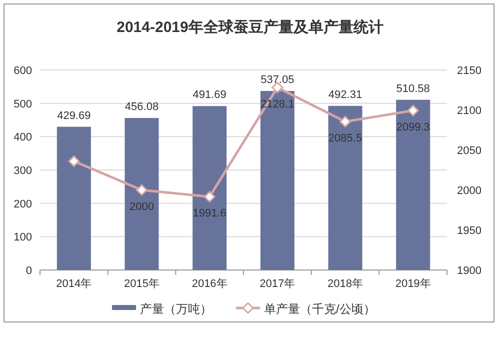 This screenshot has width=500, height=362. Describe the element at coordinates (413, 128) in the screenshot. I see `data-label: 2099.3` at that location.